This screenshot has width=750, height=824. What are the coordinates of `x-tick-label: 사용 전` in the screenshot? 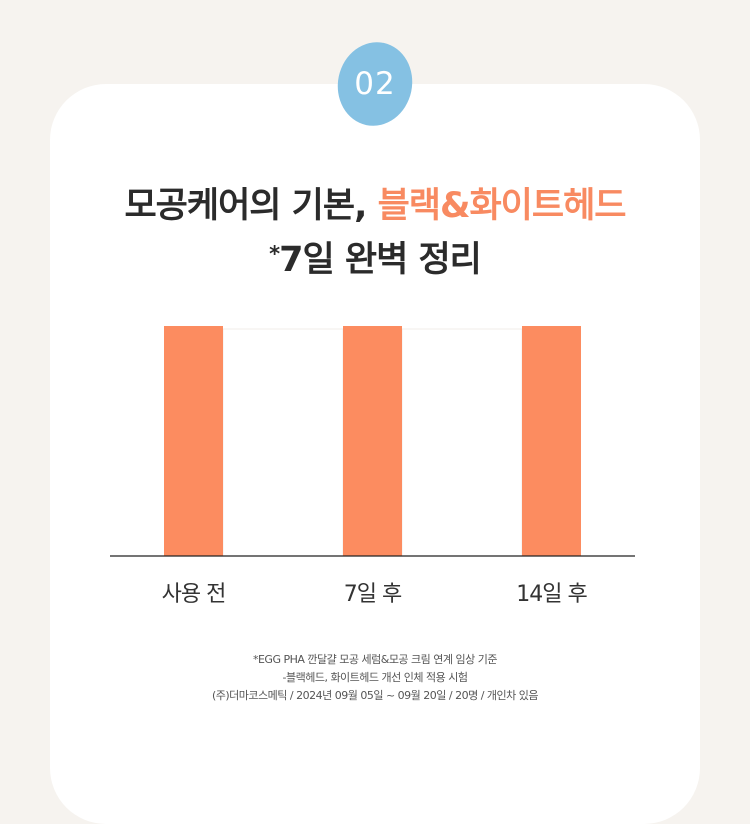 It's located at (194, 594).